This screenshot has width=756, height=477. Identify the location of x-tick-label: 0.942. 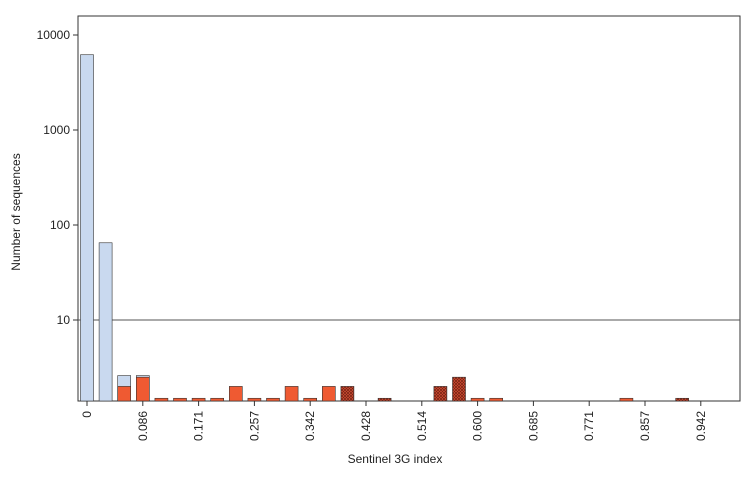
(701, 426).